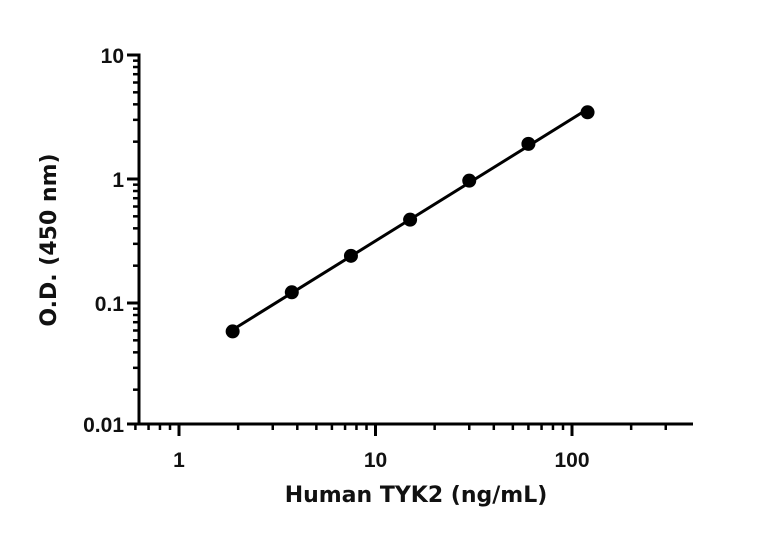 Image resolution: width=768 pixels, height=534 pixels. I want to click on y-axis: 0.01 0.1 1 10, so click(112, 241).